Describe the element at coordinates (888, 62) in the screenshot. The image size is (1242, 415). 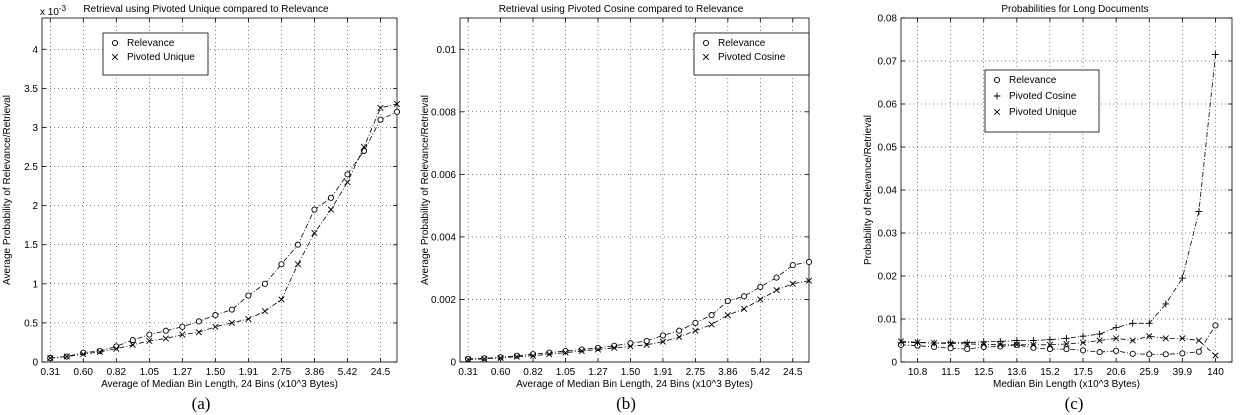
I see `y-tick-label: 0.07` at that location.